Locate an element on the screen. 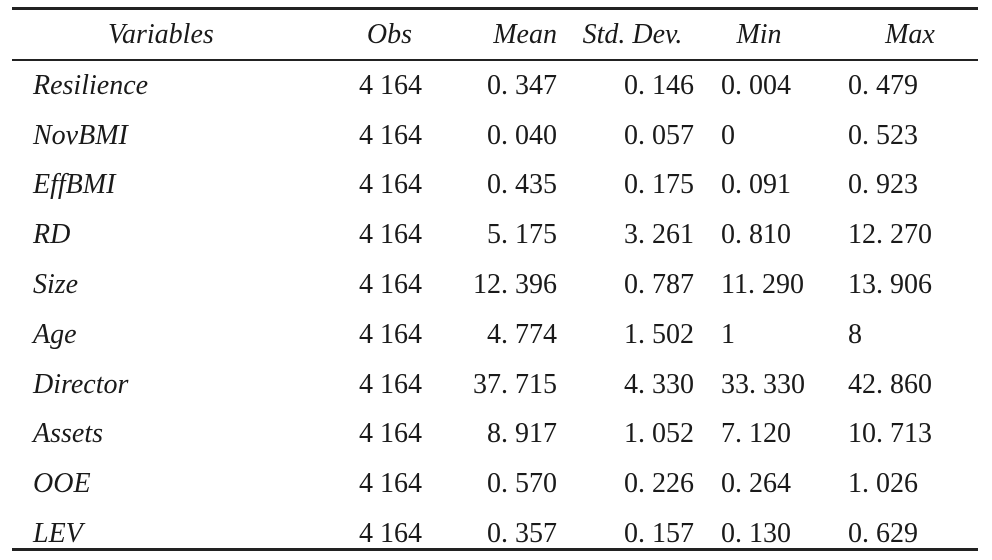 This screenshot has height=560, width=992. cell-mean: 0. 357 is located at coordinates (522, 534).